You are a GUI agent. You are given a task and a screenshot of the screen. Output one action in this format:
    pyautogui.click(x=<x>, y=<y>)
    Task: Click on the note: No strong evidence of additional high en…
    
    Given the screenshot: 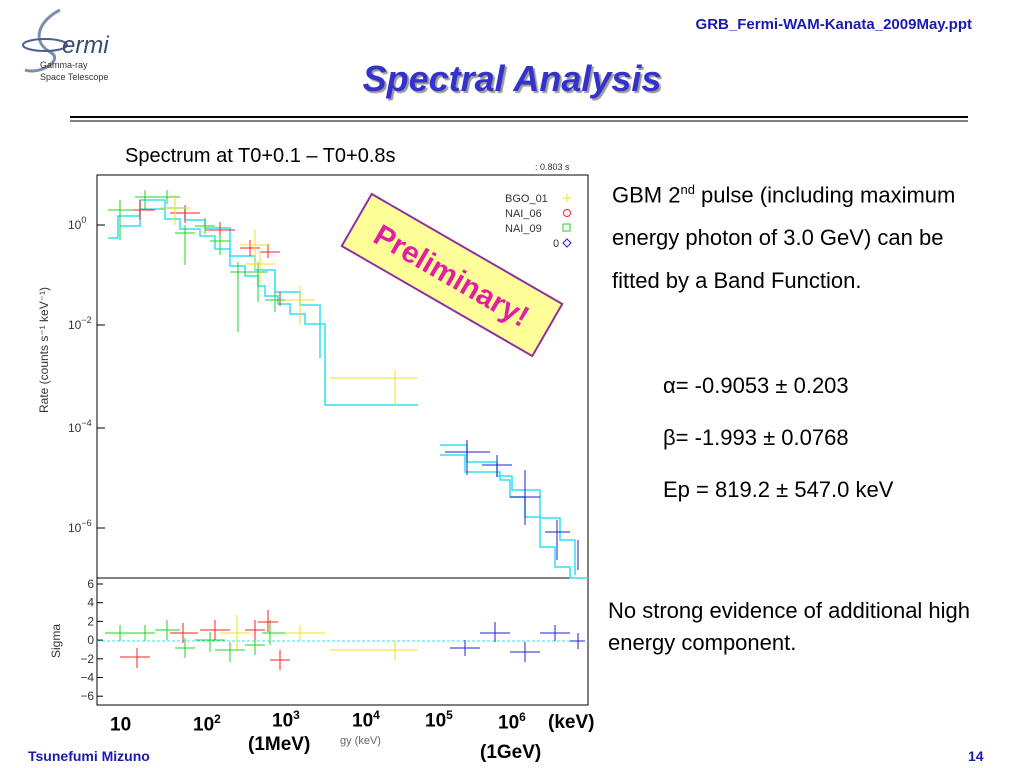 What is the action you would take?
    pyautogui.click(x=789, y=626)
    